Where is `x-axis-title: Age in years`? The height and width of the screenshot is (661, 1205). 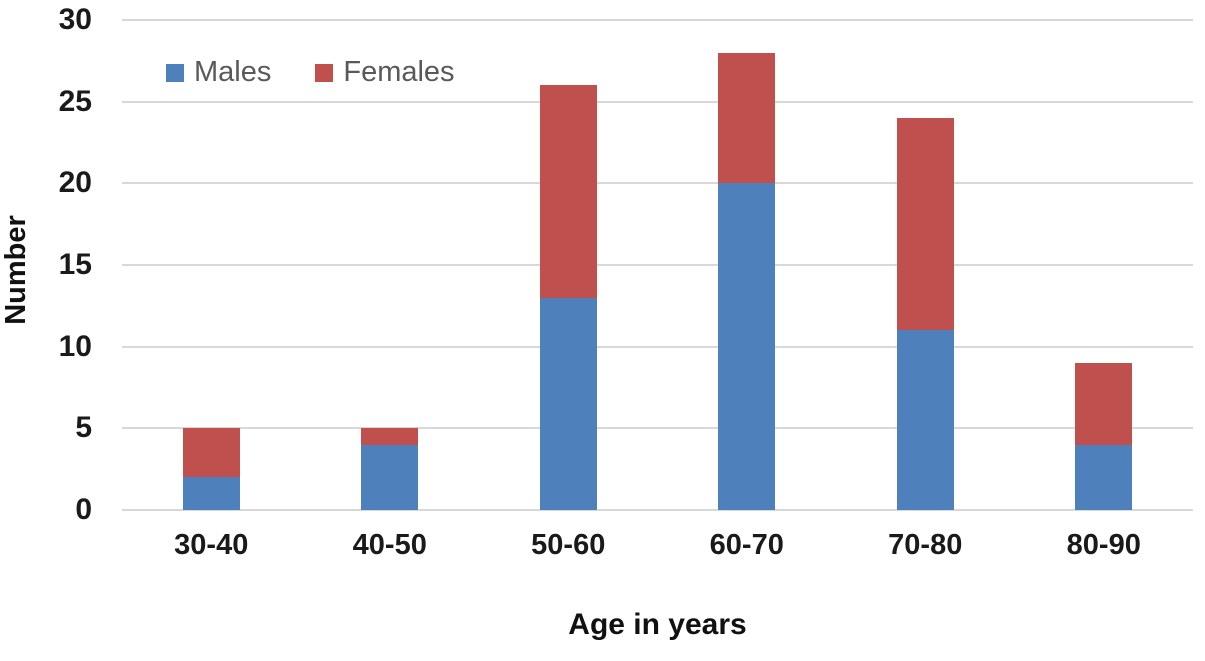 x-axis-title: Age in years is located at coordinates (657, 624).